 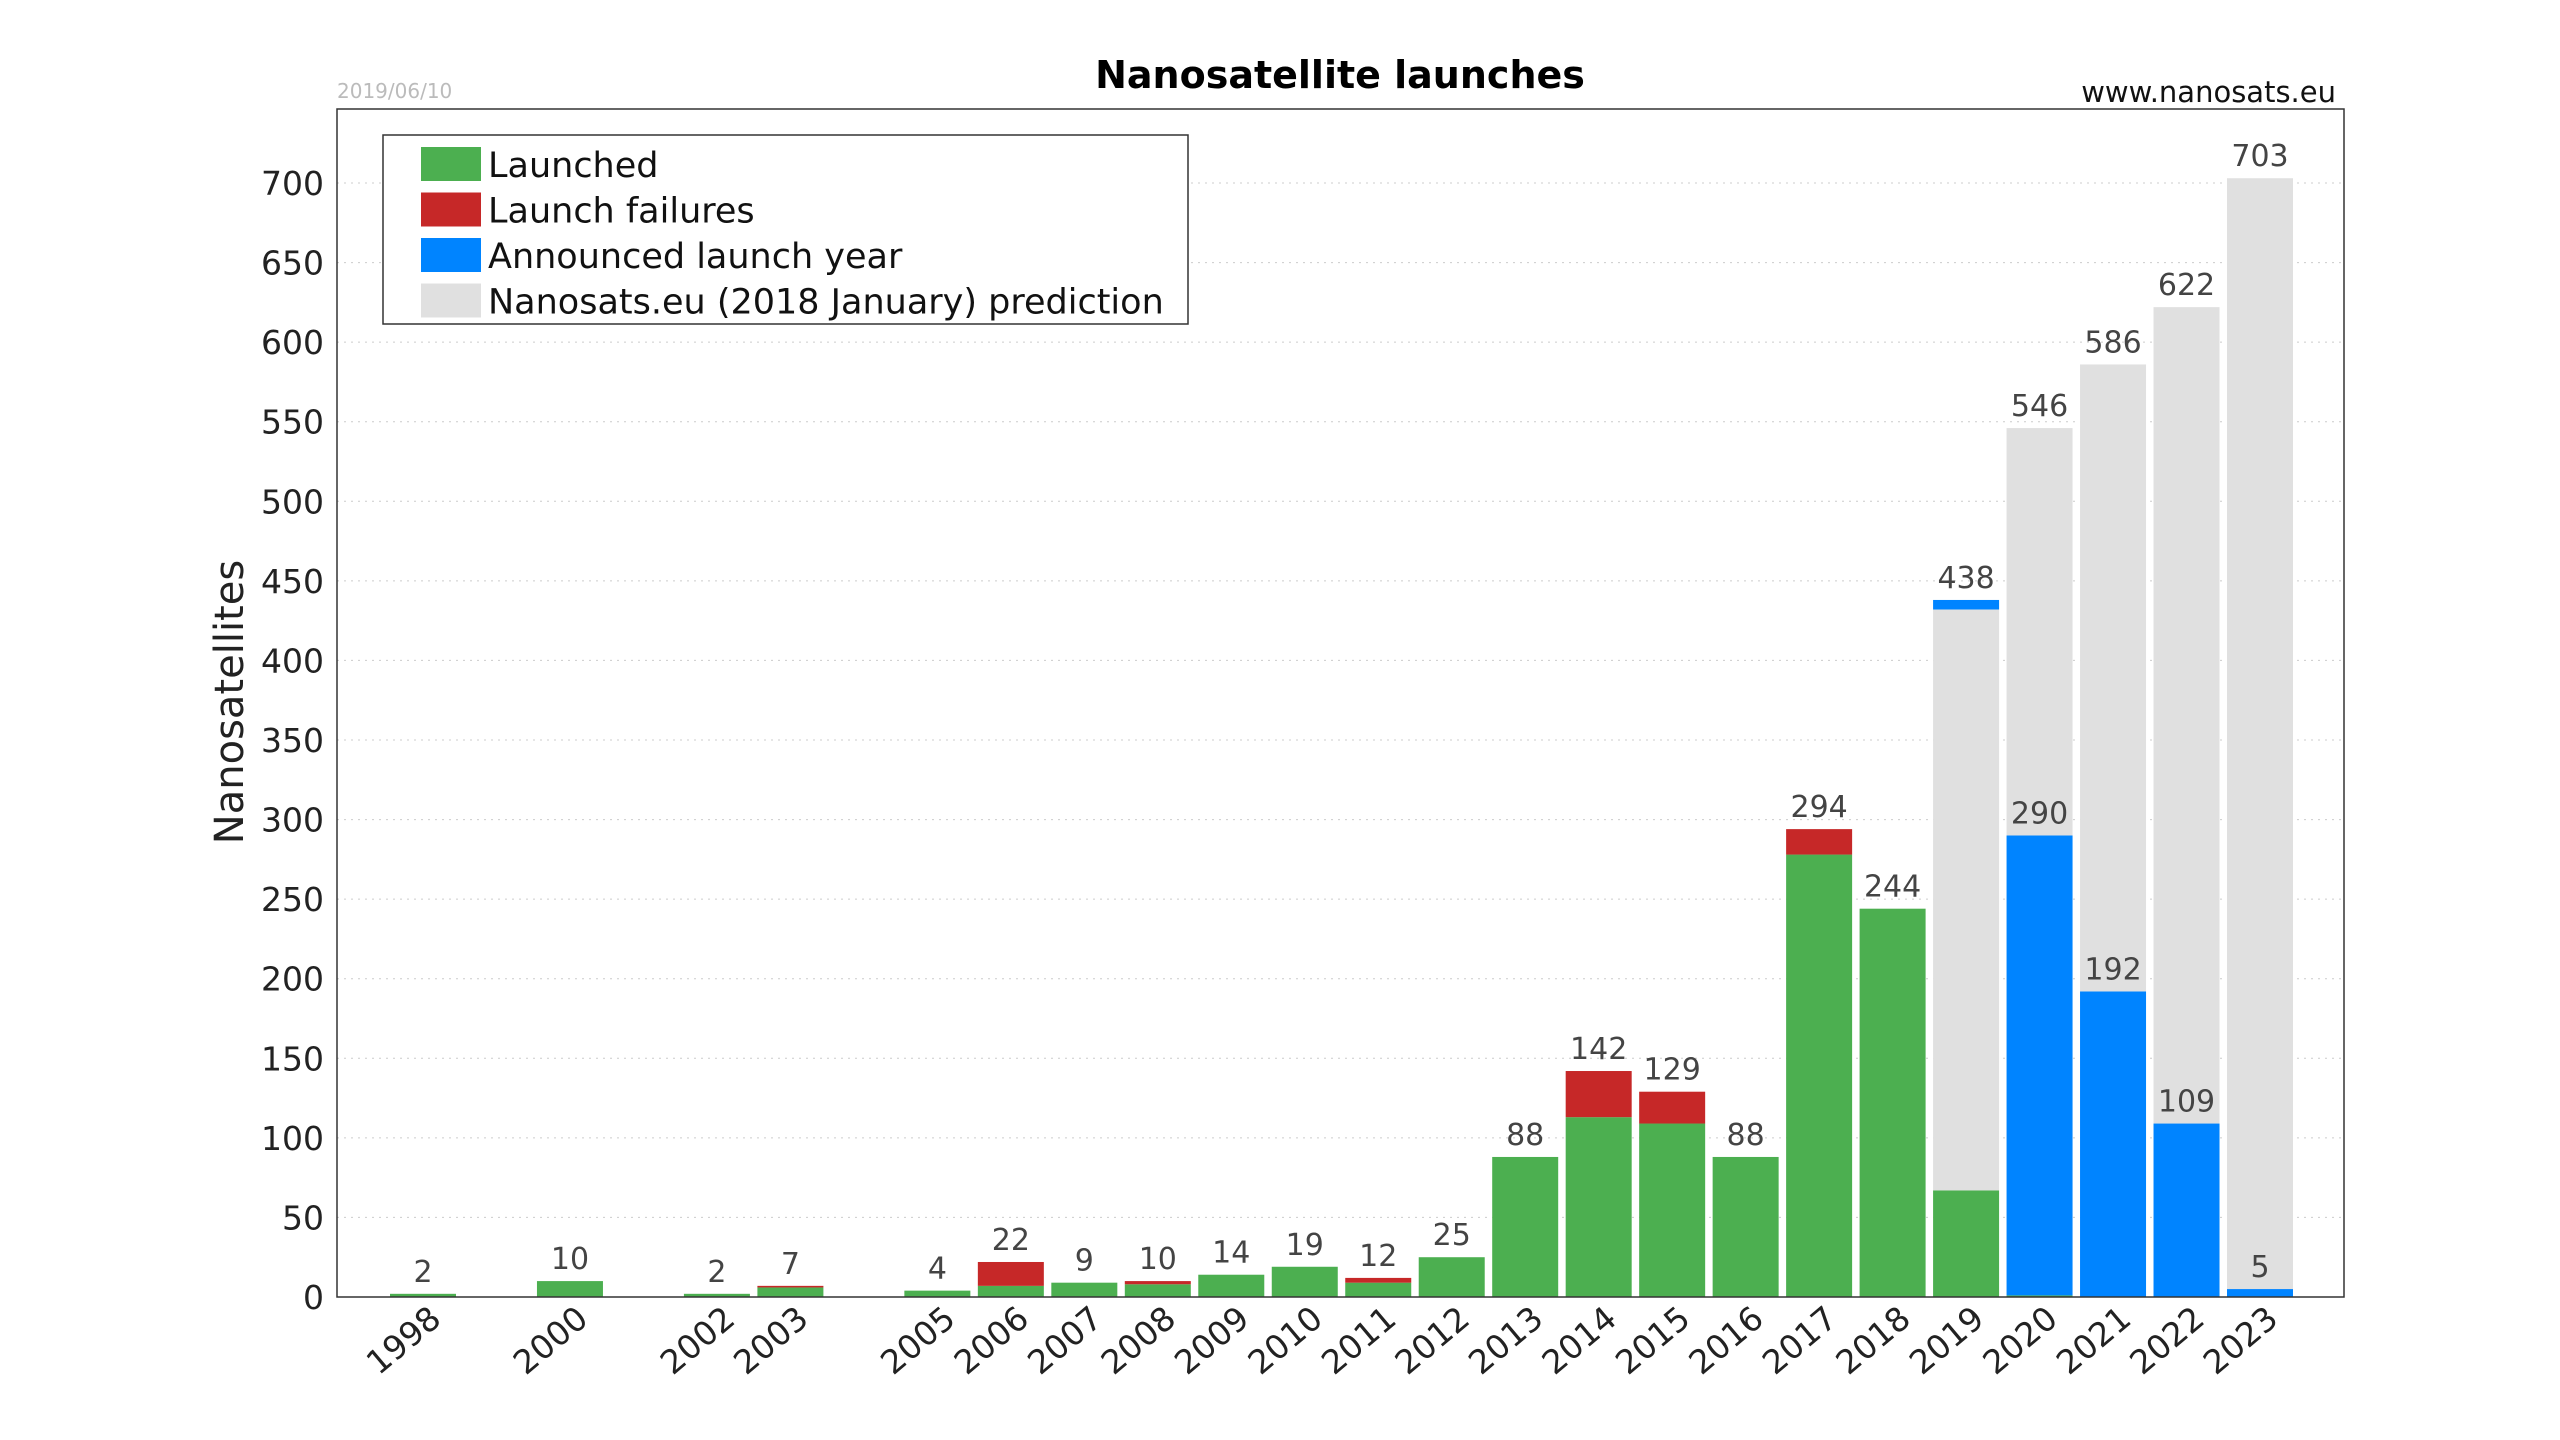 I want to click on bar-launched-2007, so click(x=1084, y=1289).